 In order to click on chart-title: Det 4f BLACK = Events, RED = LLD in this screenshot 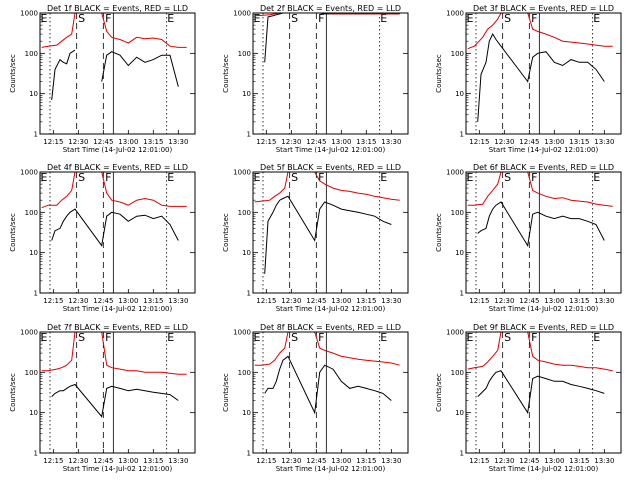, I will do `click(117, 167)`.